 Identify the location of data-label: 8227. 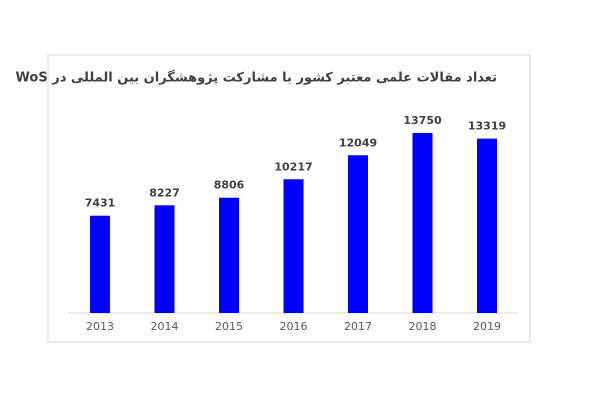
(164, 192).